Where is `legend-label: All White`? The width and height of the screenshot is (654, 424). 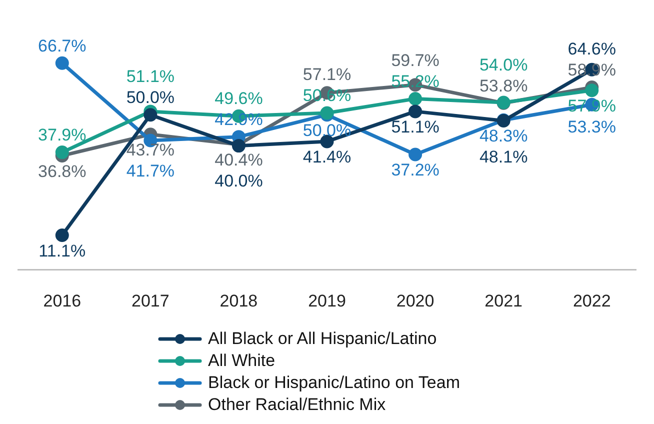 legend-label: All White is located at coordinates (242, 361).